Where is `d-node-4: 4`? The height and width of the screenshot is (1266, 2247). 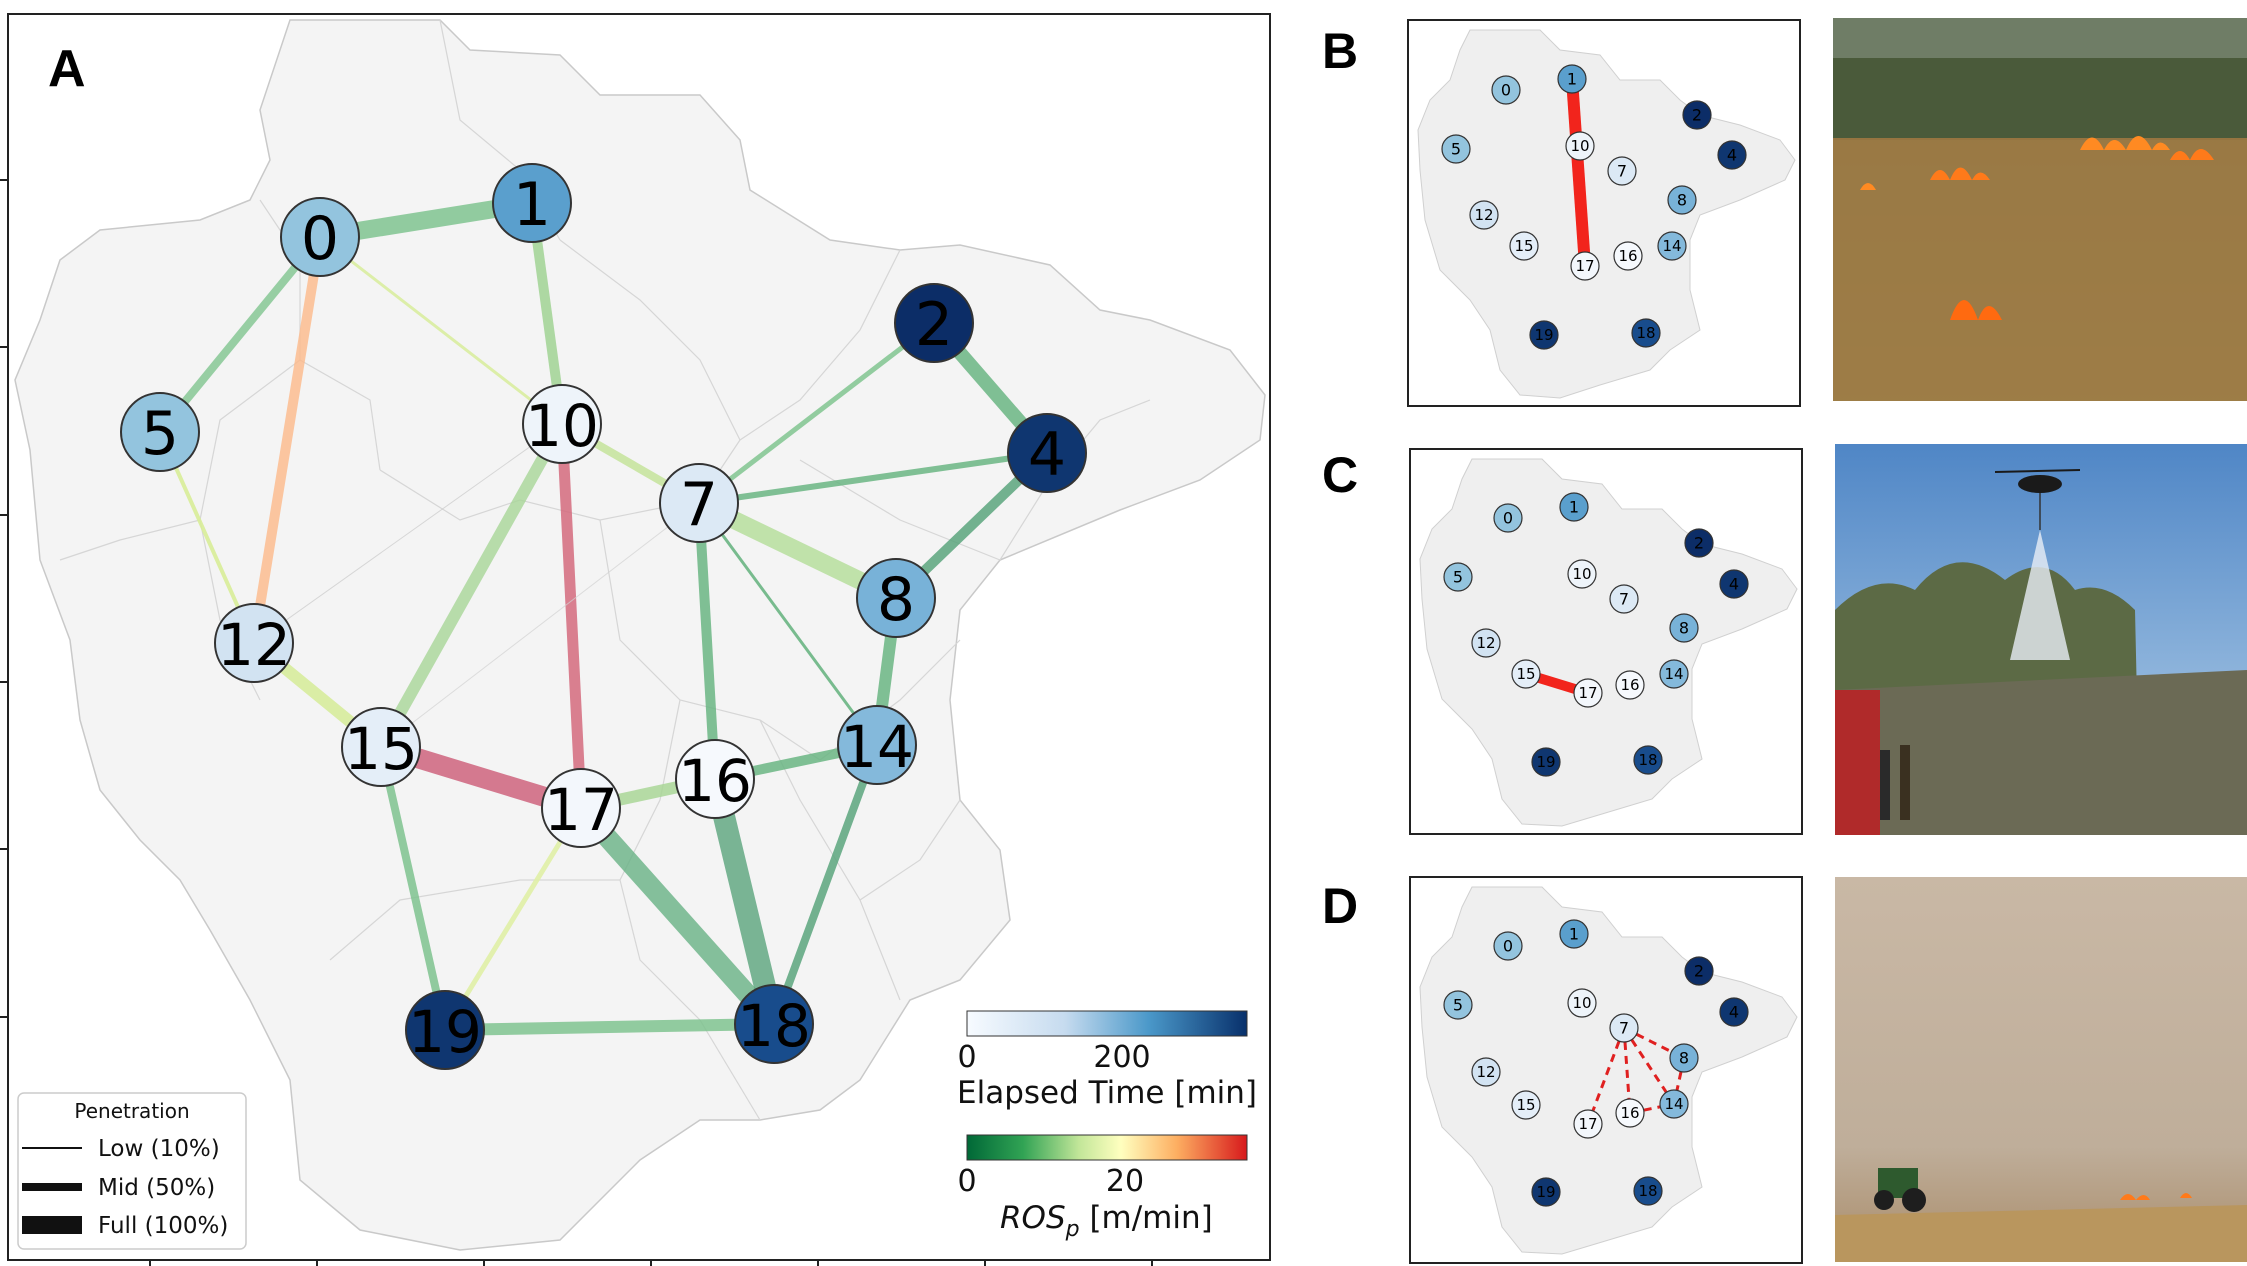
d-node-4: 4 is located at coordinates (1734, 1012).